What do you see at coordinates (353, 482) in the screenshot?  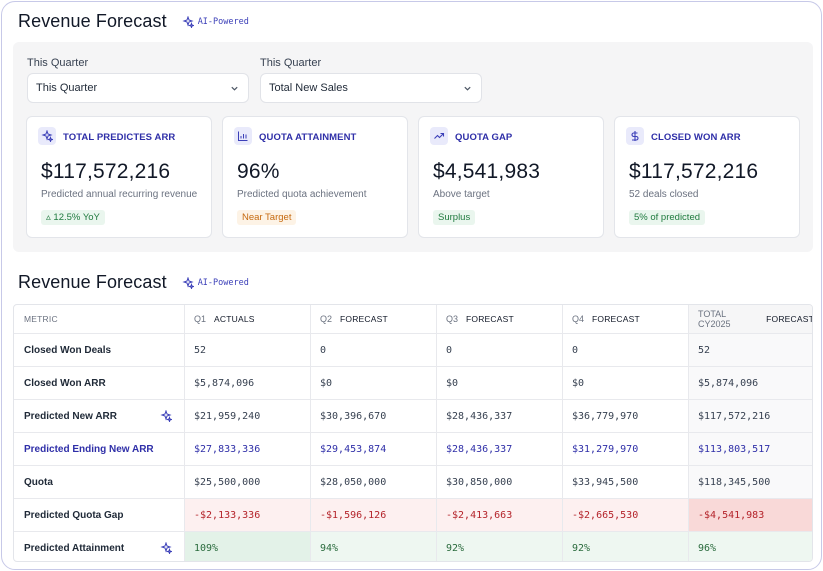 I see `cell-value: $28,050,000` at bounding box center [353, 482].